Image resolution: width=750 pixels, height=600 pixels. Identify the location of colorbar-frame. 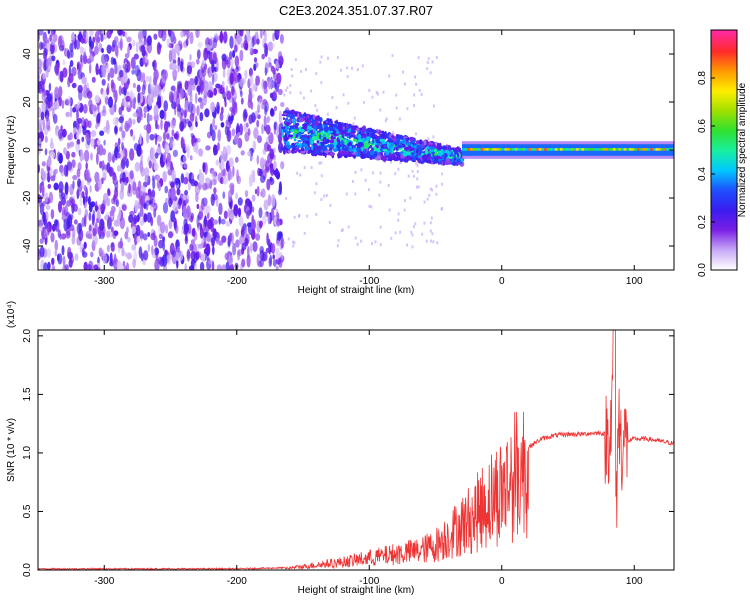
(724, 150).